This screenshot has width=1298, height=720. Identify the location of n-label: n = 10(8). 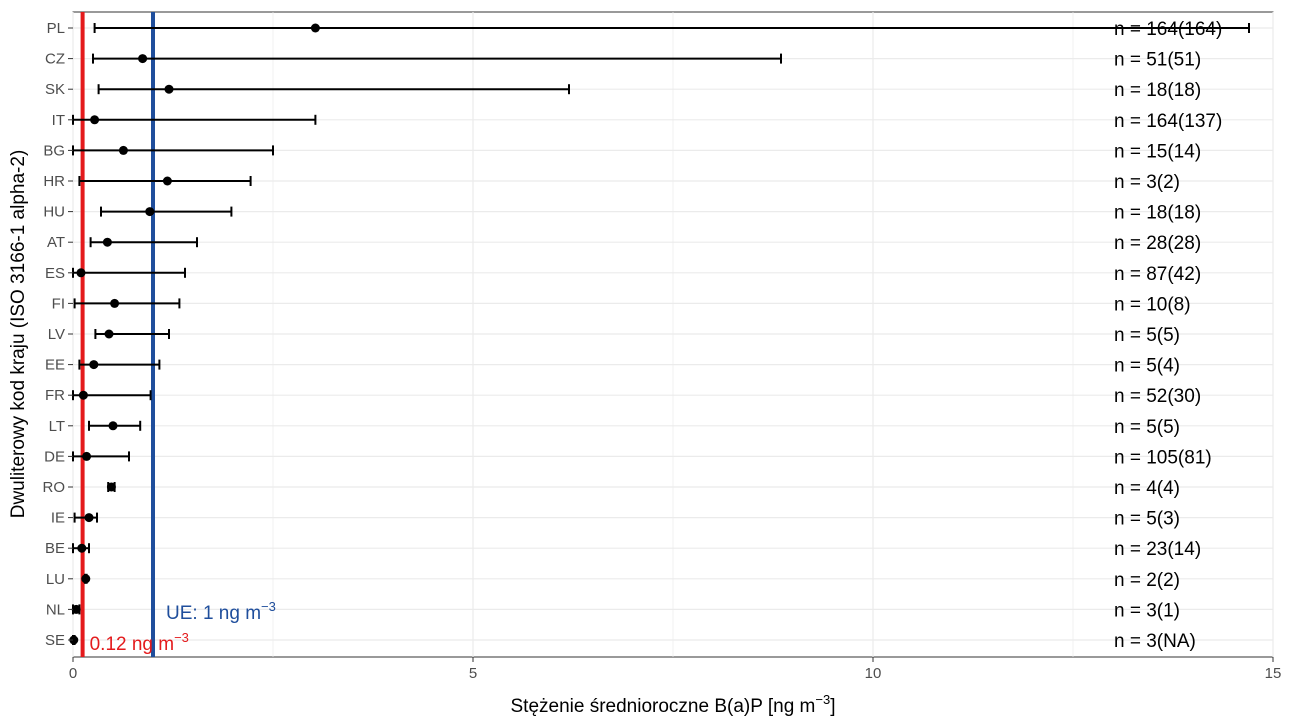
(1152, 304).